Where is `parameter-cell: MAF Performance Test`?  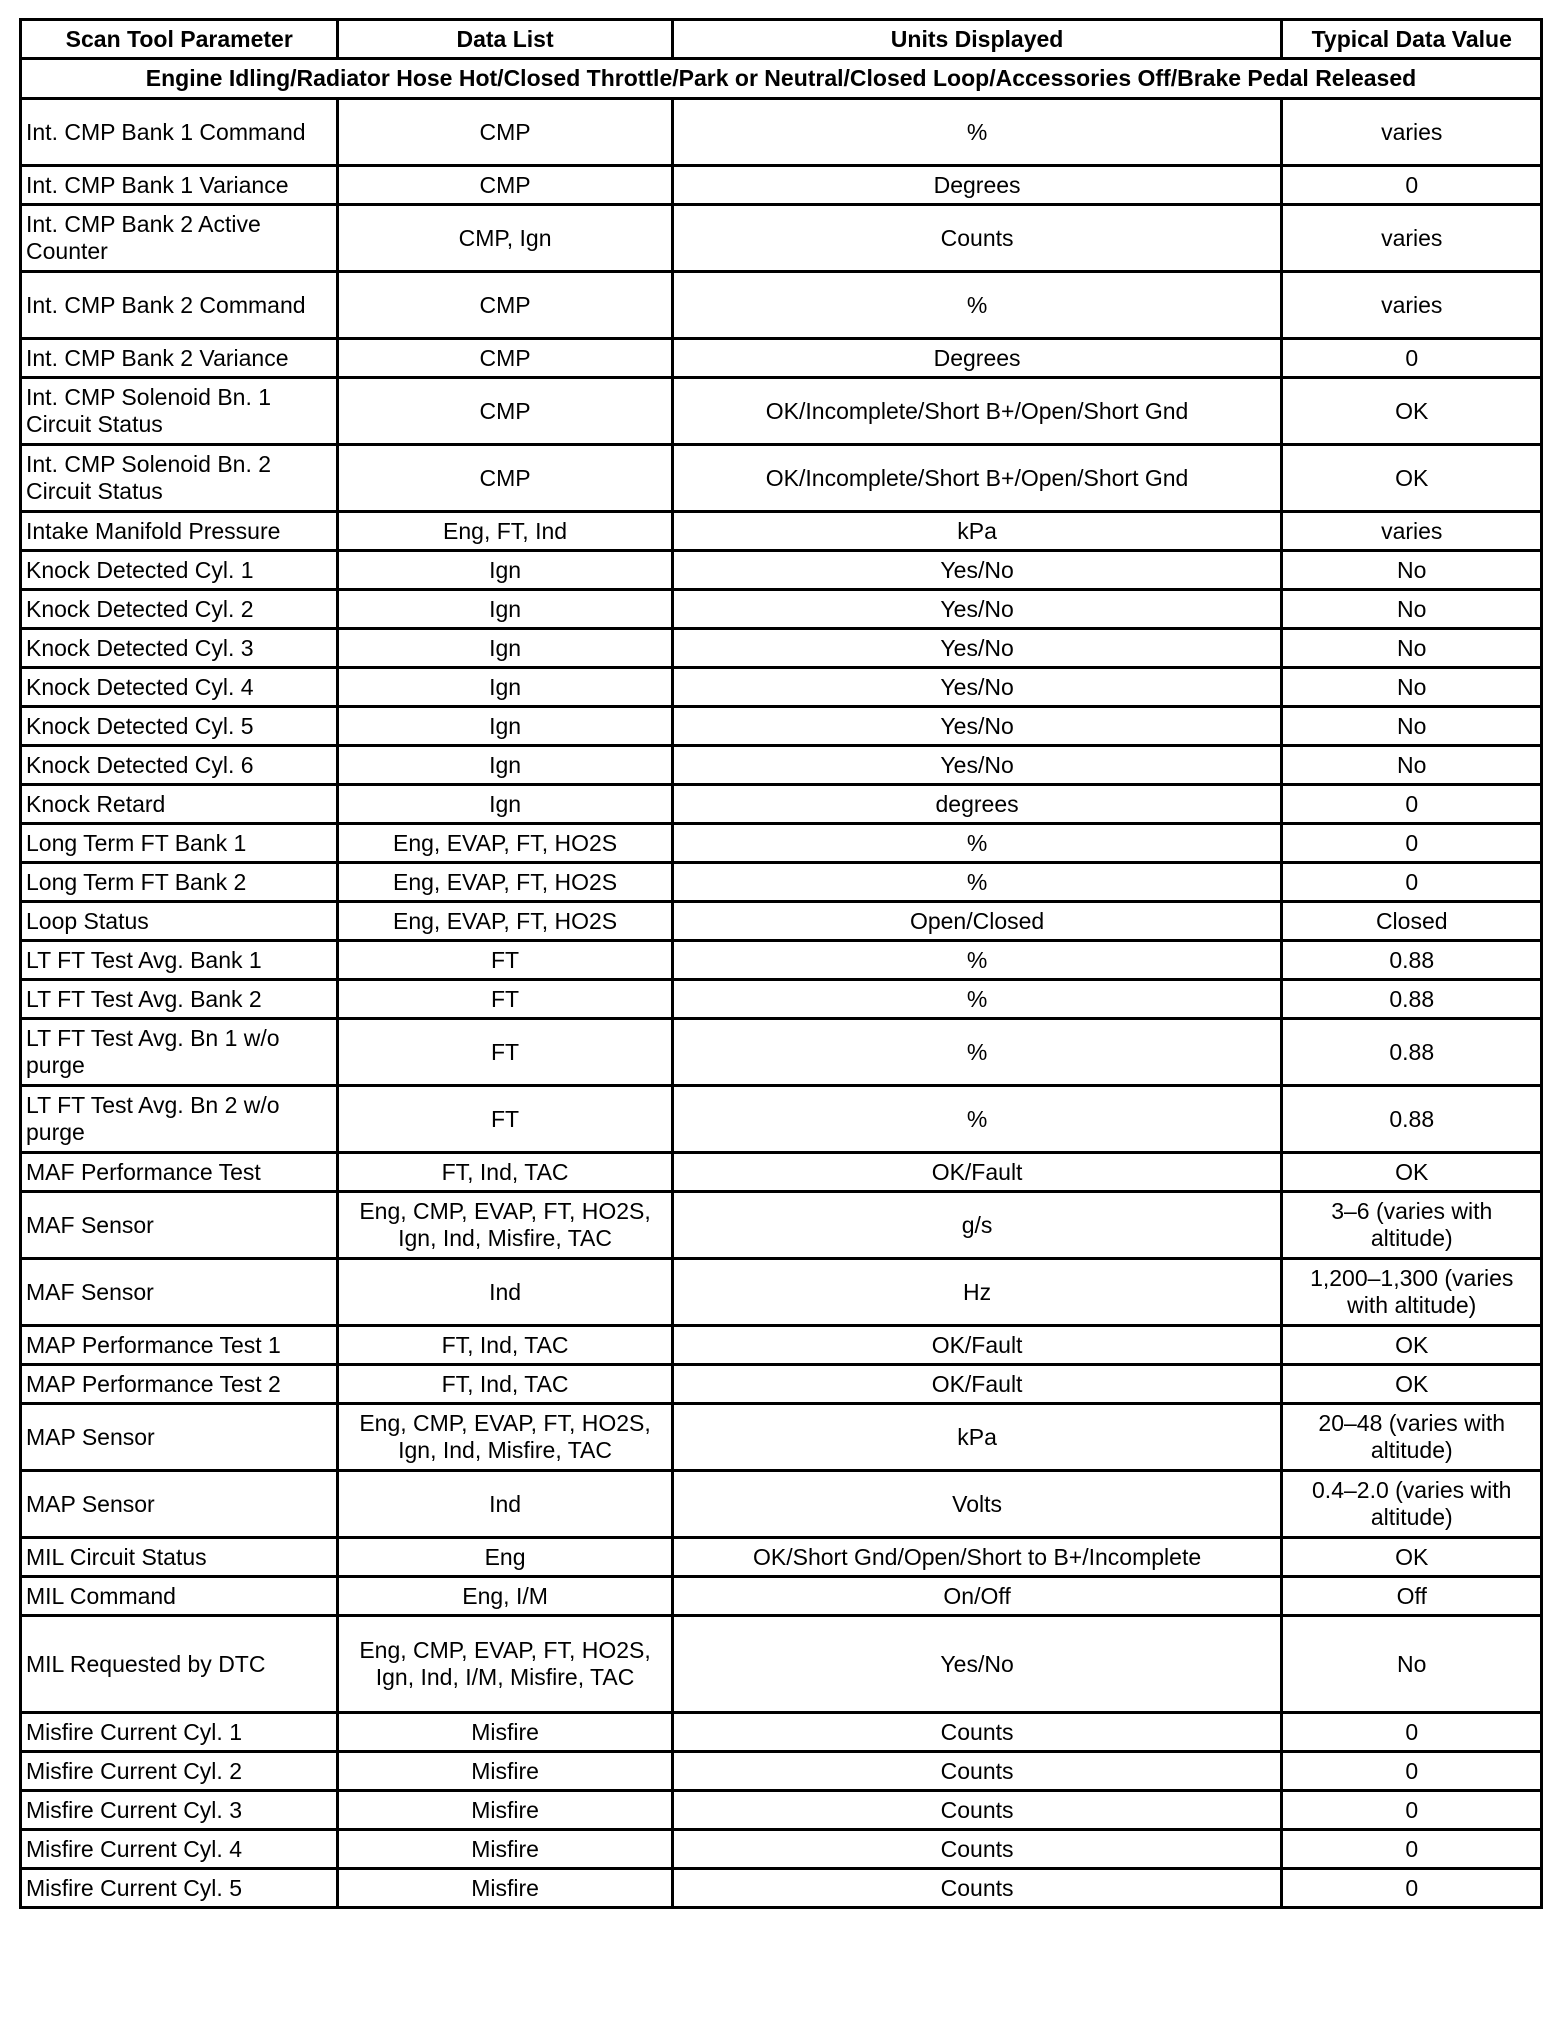 parameter-cell: MAF Performance Test is located at coordinates (179, 1172).